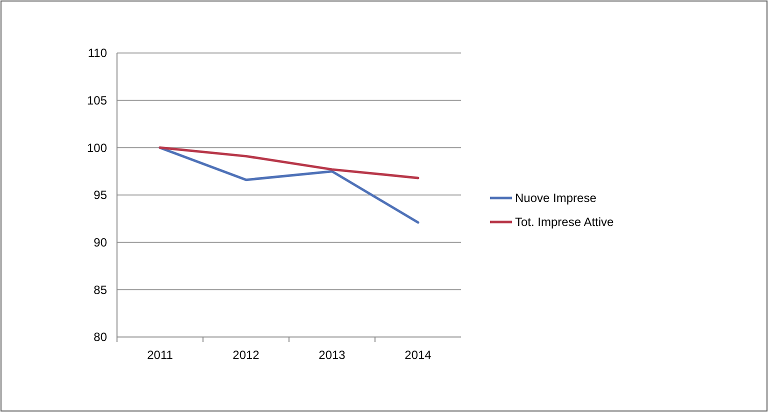 Image resolution: width=769 pixels, height=413 pixels. Describe the element at coordinates (160, 355) in the screenshot. I see `x-tick-label: 2011` at that location.